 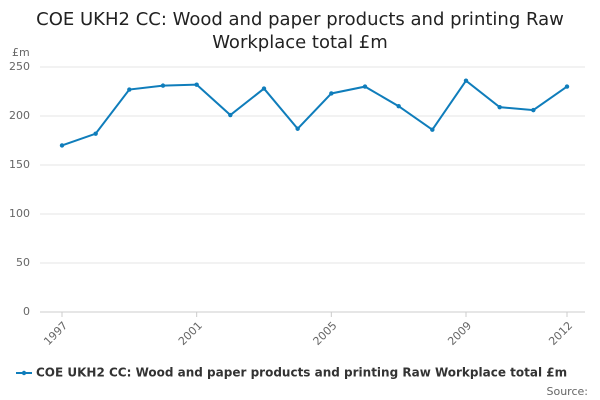 I want to click on x-tick-label: 2012, so click(x=560, y=333).